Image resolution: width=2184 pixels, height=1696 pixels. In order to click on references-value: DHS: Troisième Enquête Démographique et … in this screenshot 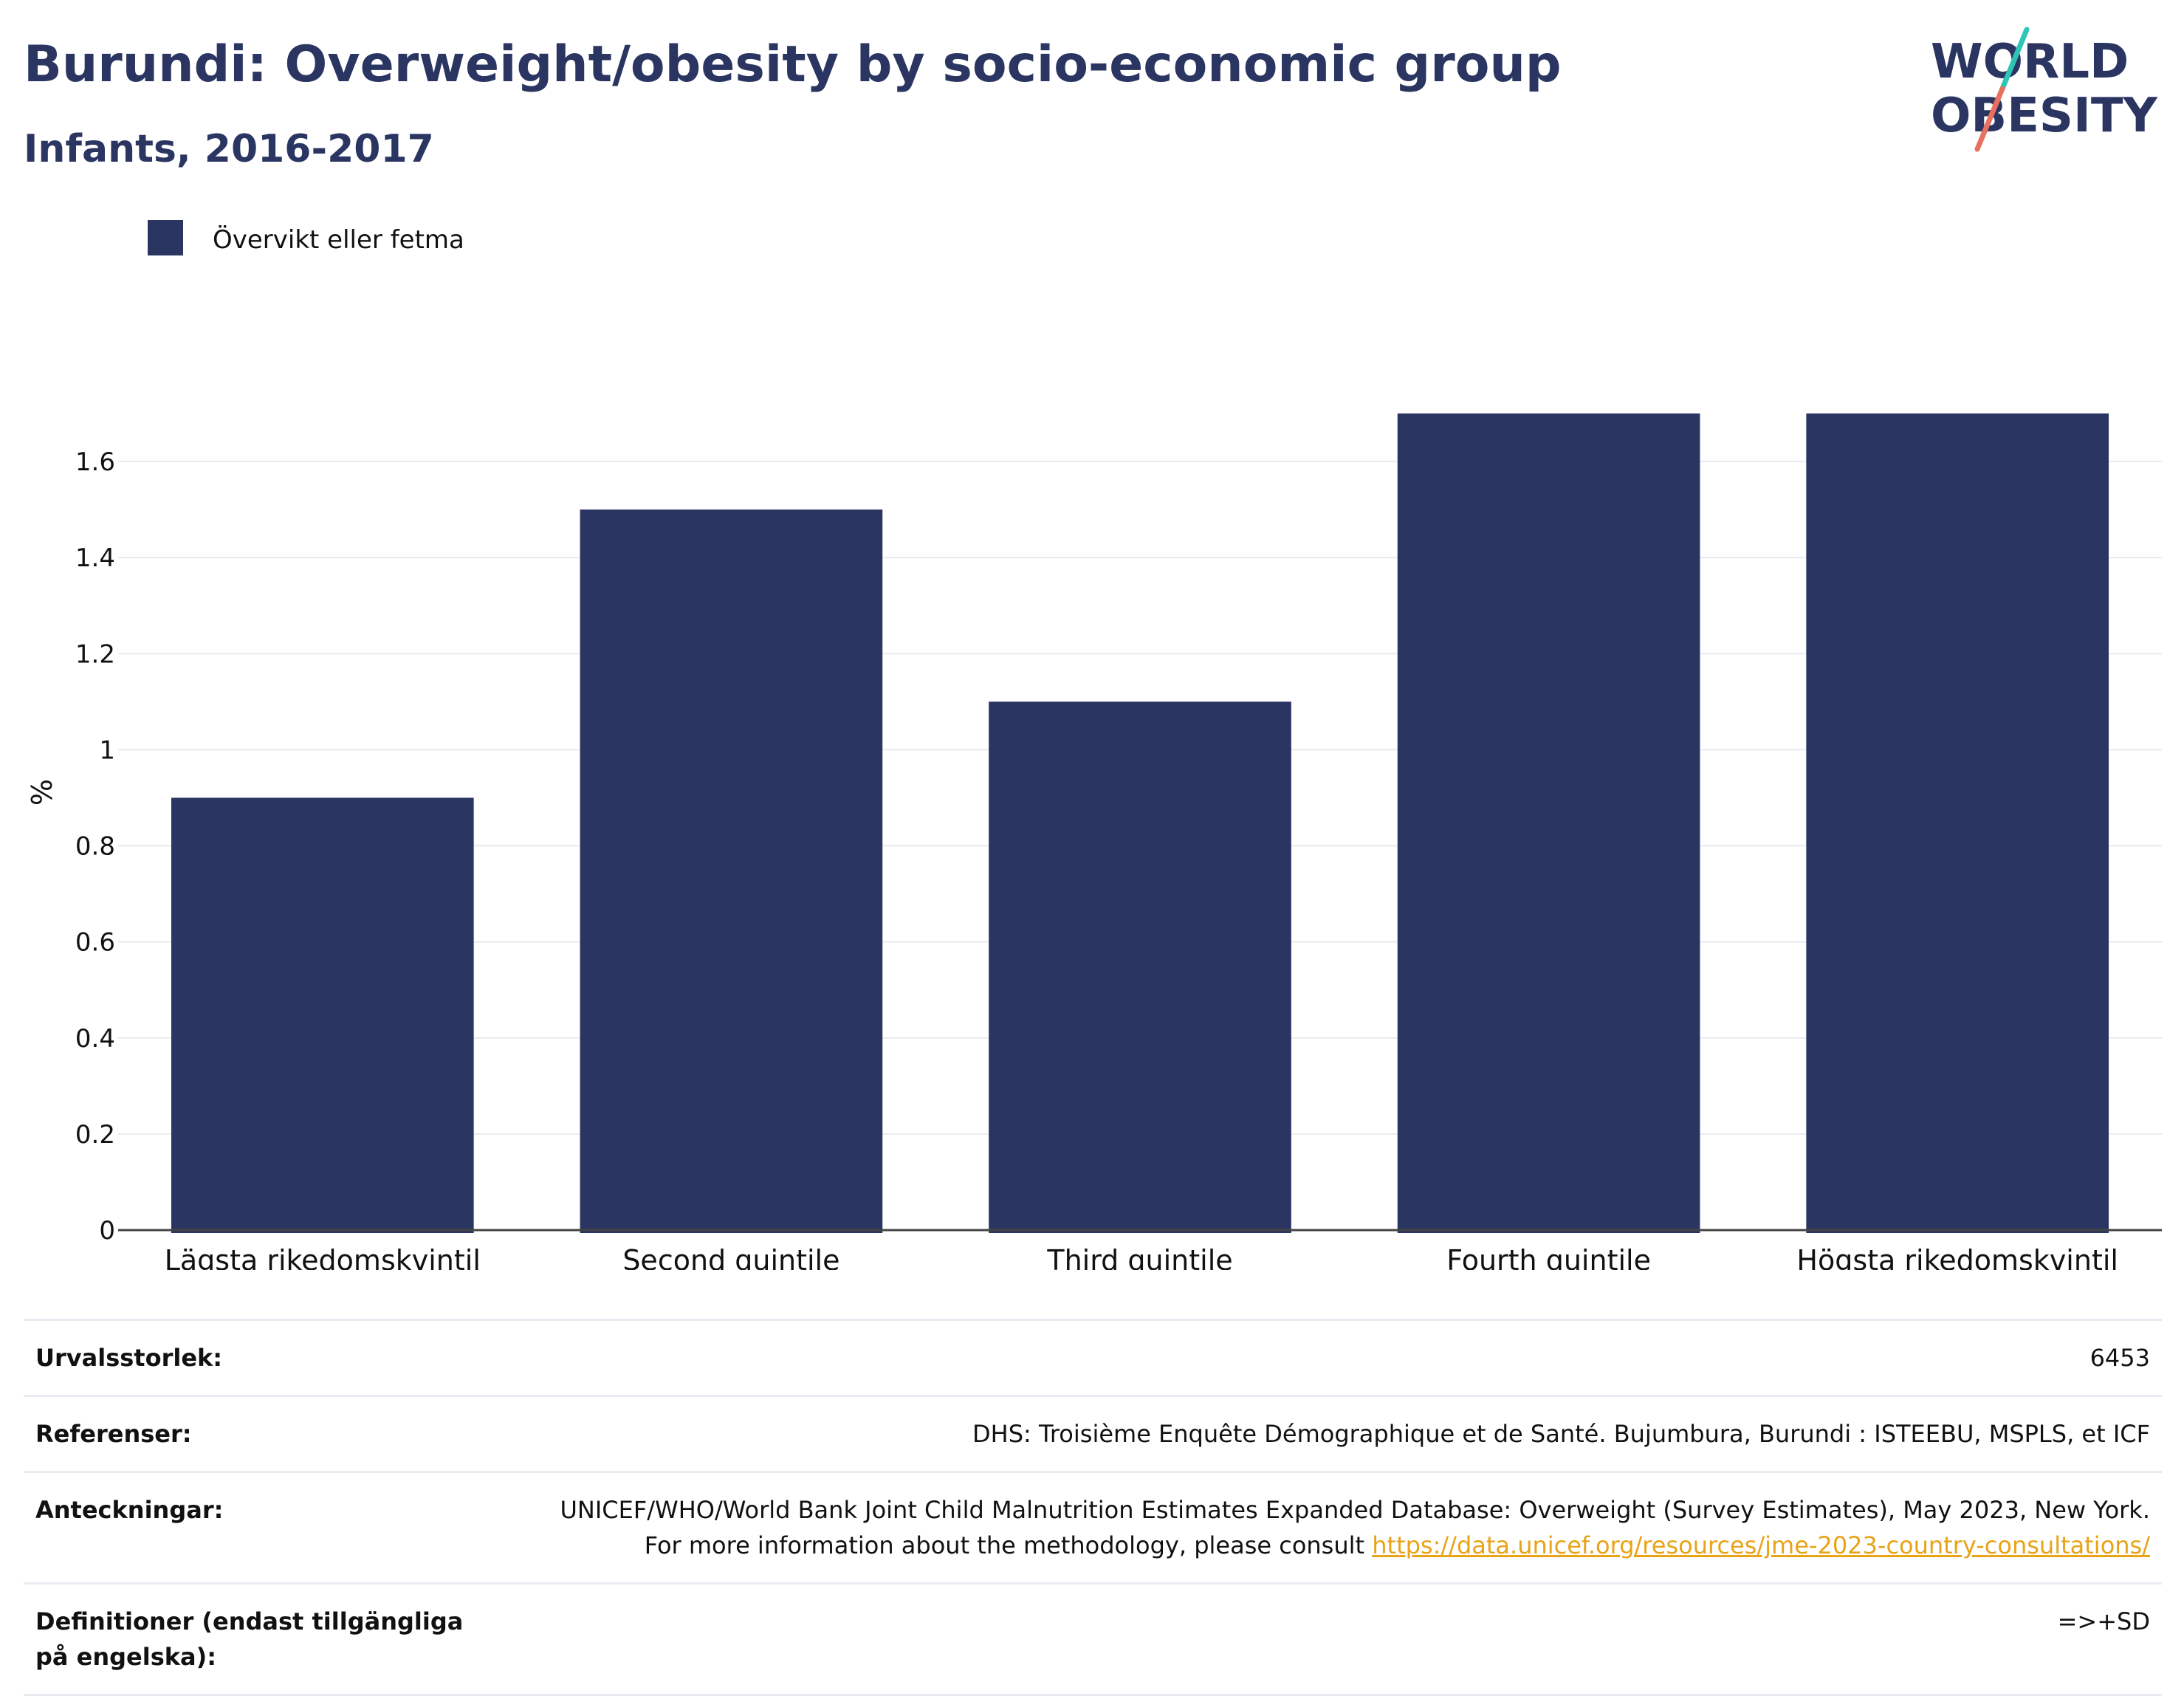, I will do `click(1561, 1434)`.